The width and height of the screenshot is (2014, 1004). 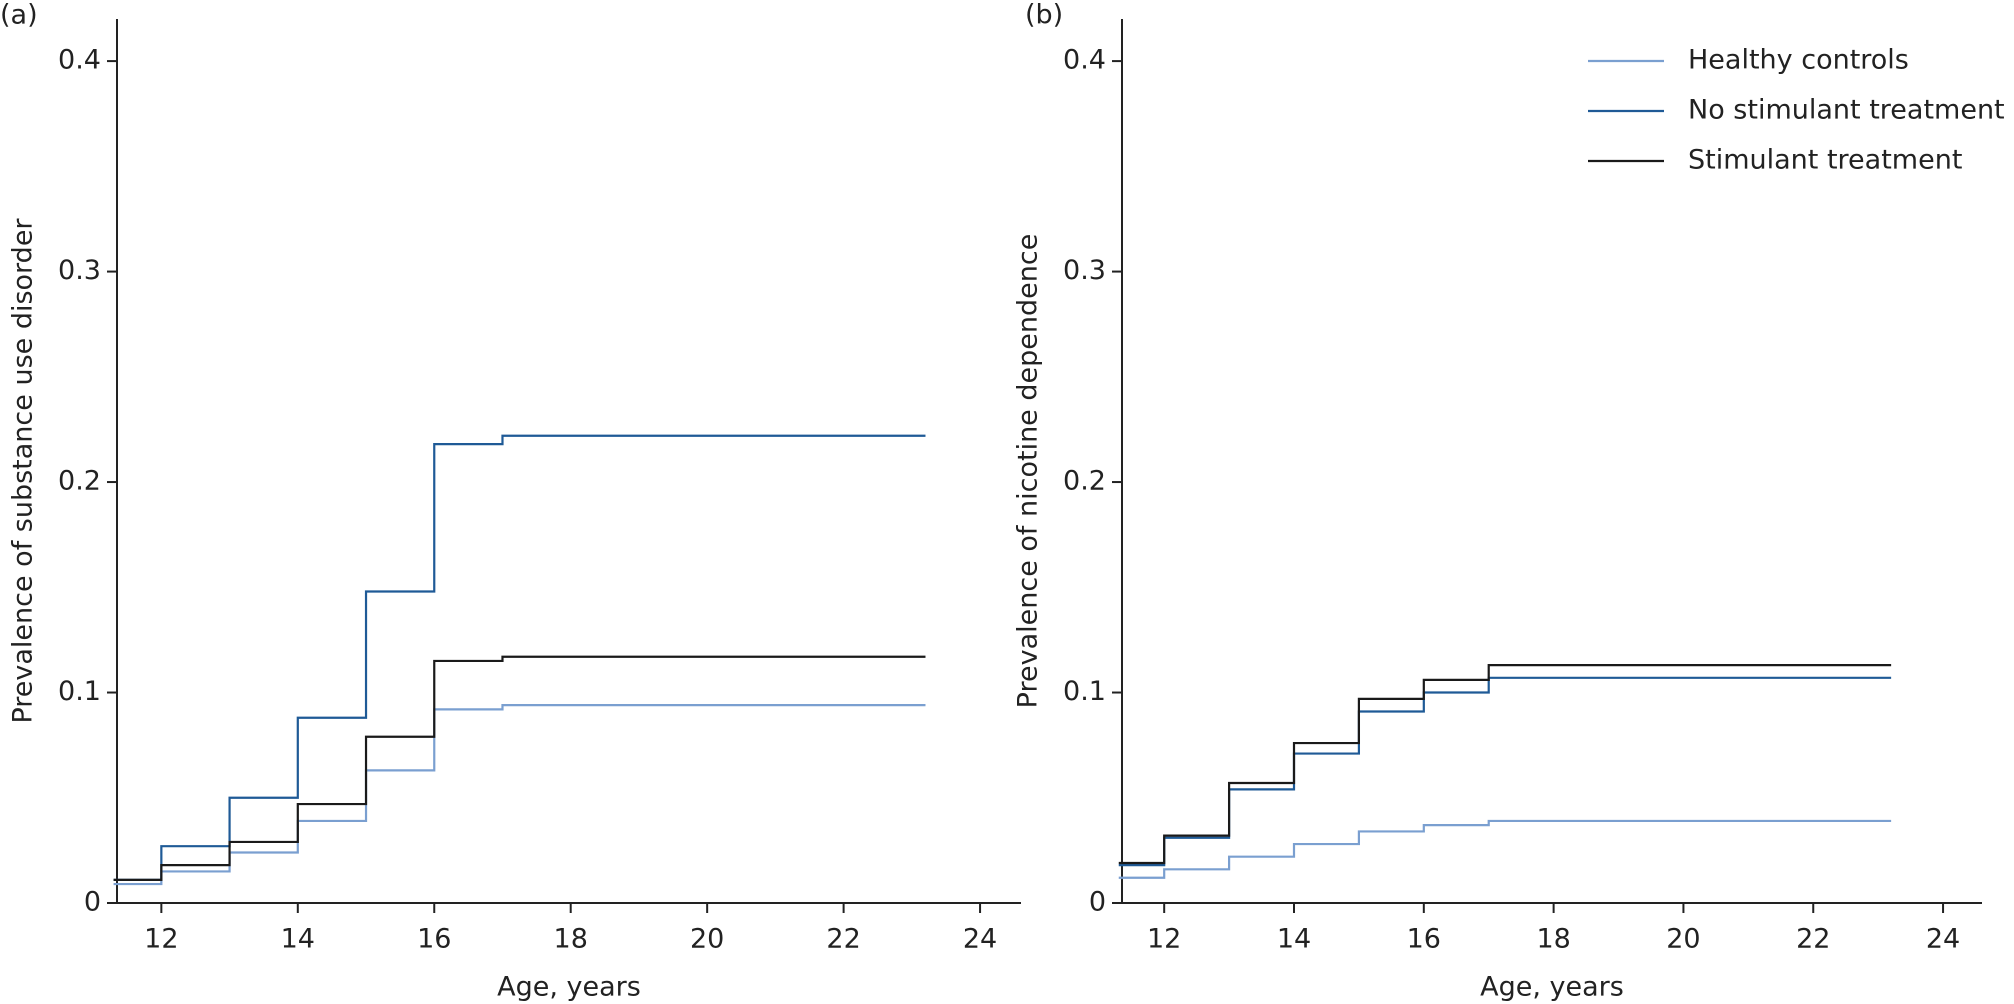 What do you see at coordinates (1846, 110) in the screenshot?
I see `legend-label: No stimulant treatment` at bounding box center [1846, 110].